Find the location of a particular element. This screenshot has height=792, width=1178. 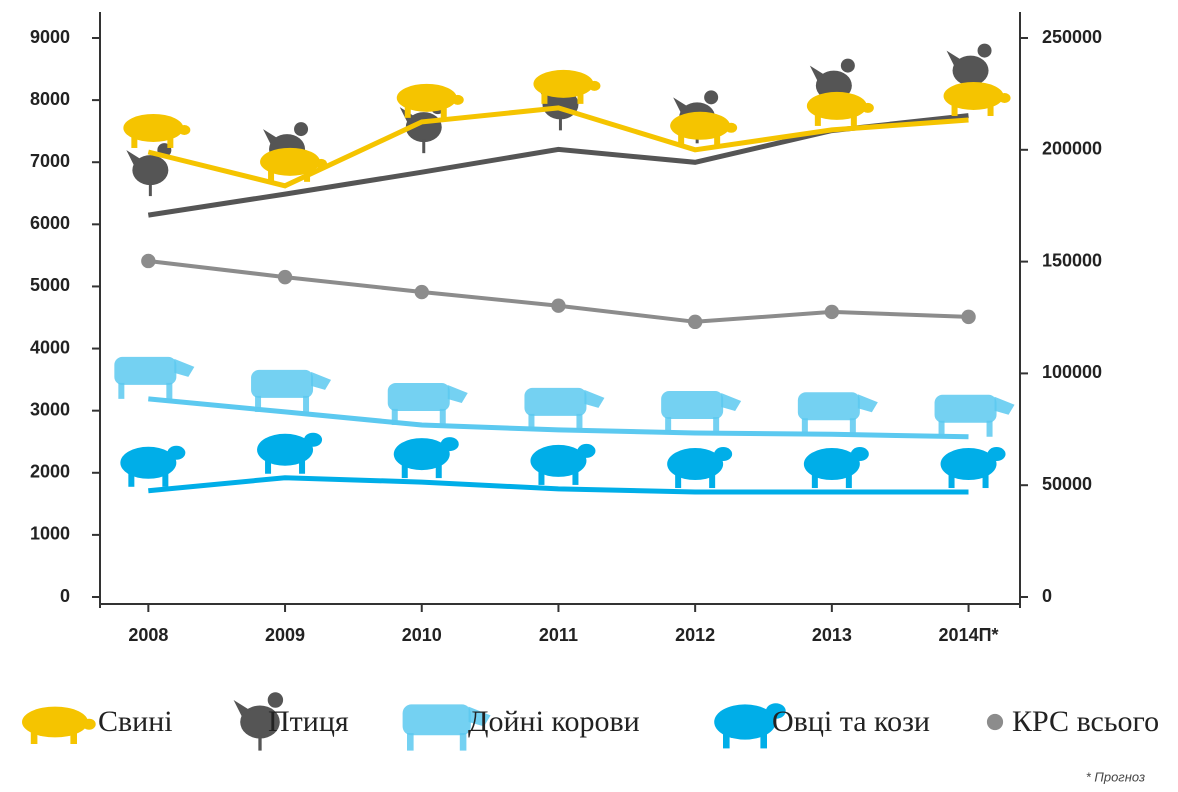

y-tick-label: 8000 is located at coordinates (50, 99).